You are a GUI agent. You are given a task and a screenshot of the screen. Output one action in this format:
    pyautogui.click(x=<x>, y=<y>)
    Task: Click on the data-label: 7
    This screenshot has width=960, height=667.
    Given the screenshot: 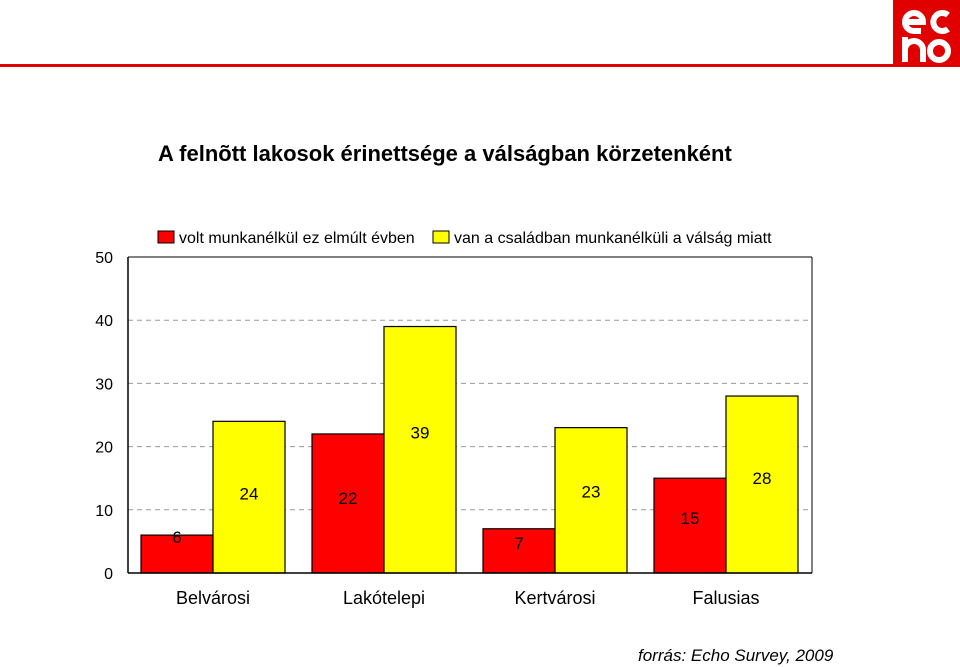 What is the action you would take?
    pyautogui.click(x=518, y=543)
    